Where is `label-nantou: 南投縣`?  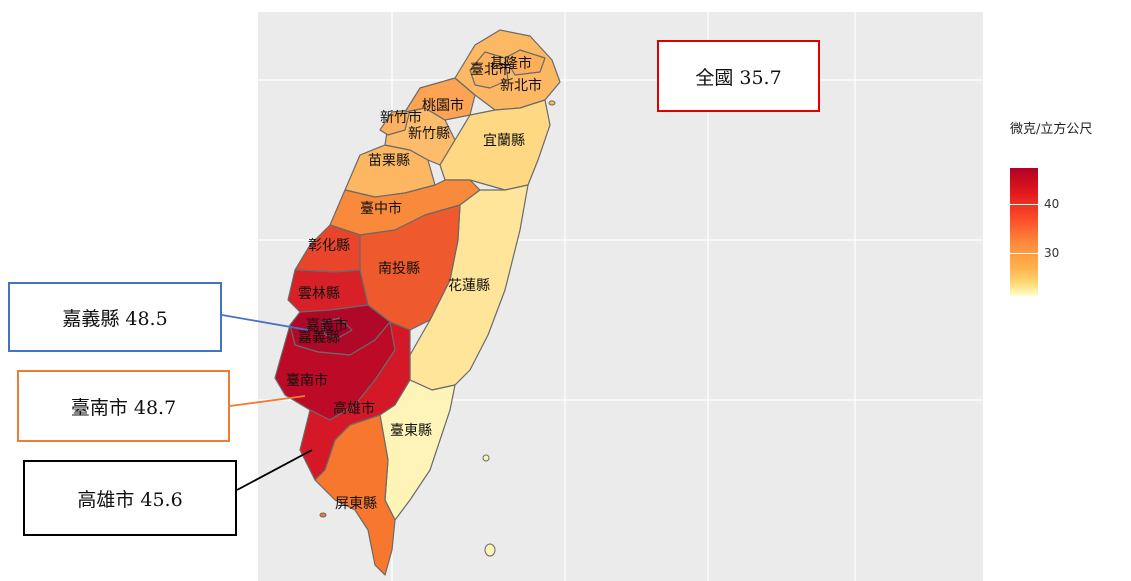
label-nantou: 南投縣 is located at coordinates (399, 269).